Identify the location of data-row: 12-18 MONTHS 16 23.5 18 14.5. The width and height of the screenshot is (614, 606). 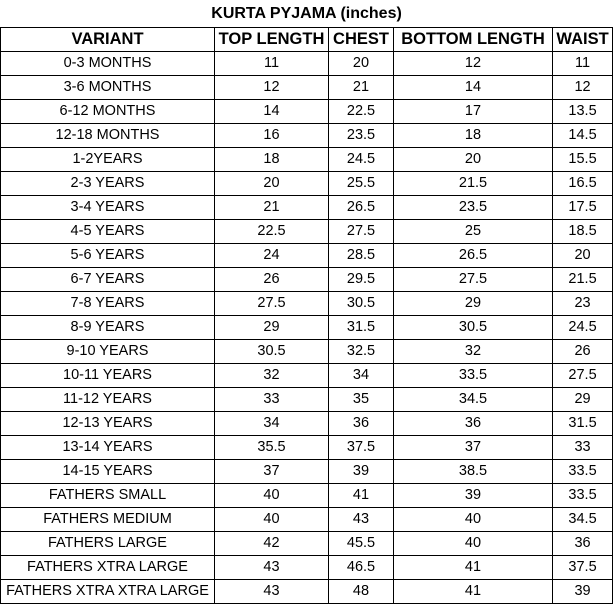
(307, 135).